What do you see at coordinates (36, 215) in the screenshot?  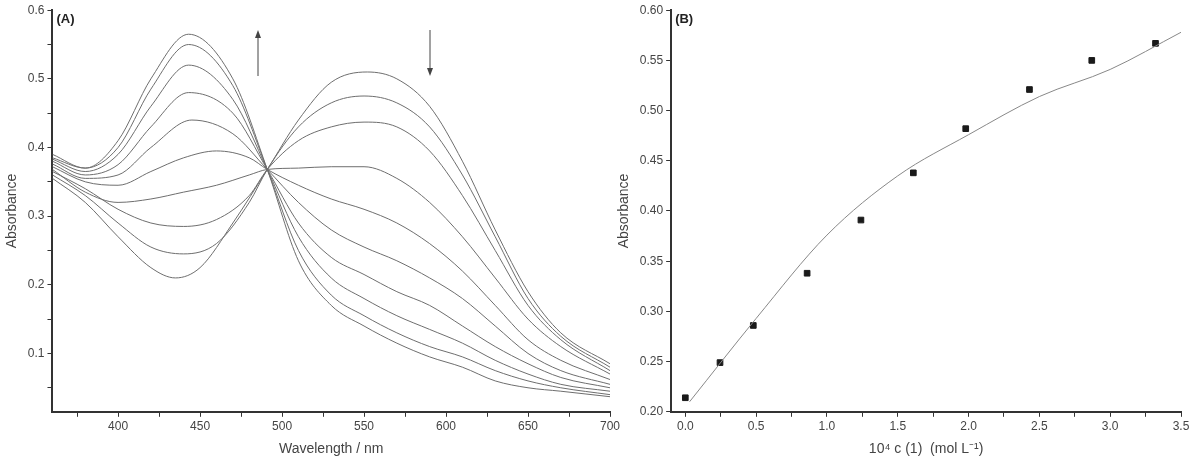 I see `y-tick-label: 0.3` at bounding box center [36, 215].